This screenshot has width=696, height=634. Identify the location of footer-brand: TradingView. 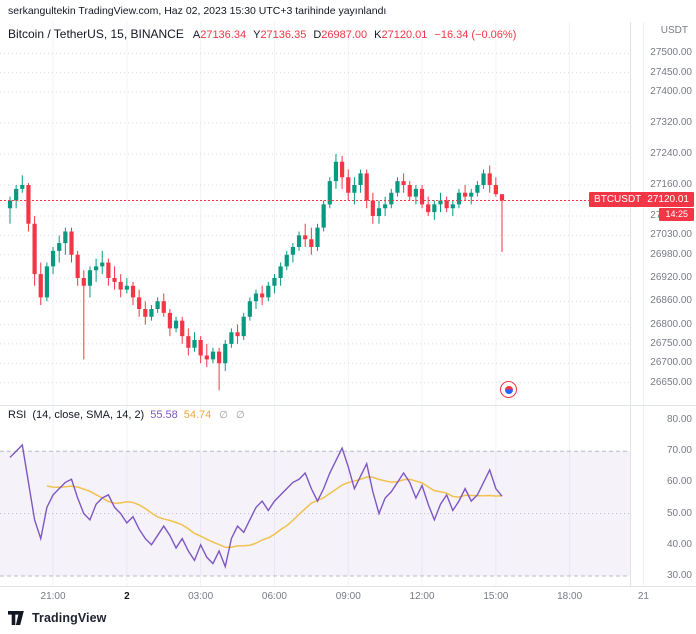
(57, 618).